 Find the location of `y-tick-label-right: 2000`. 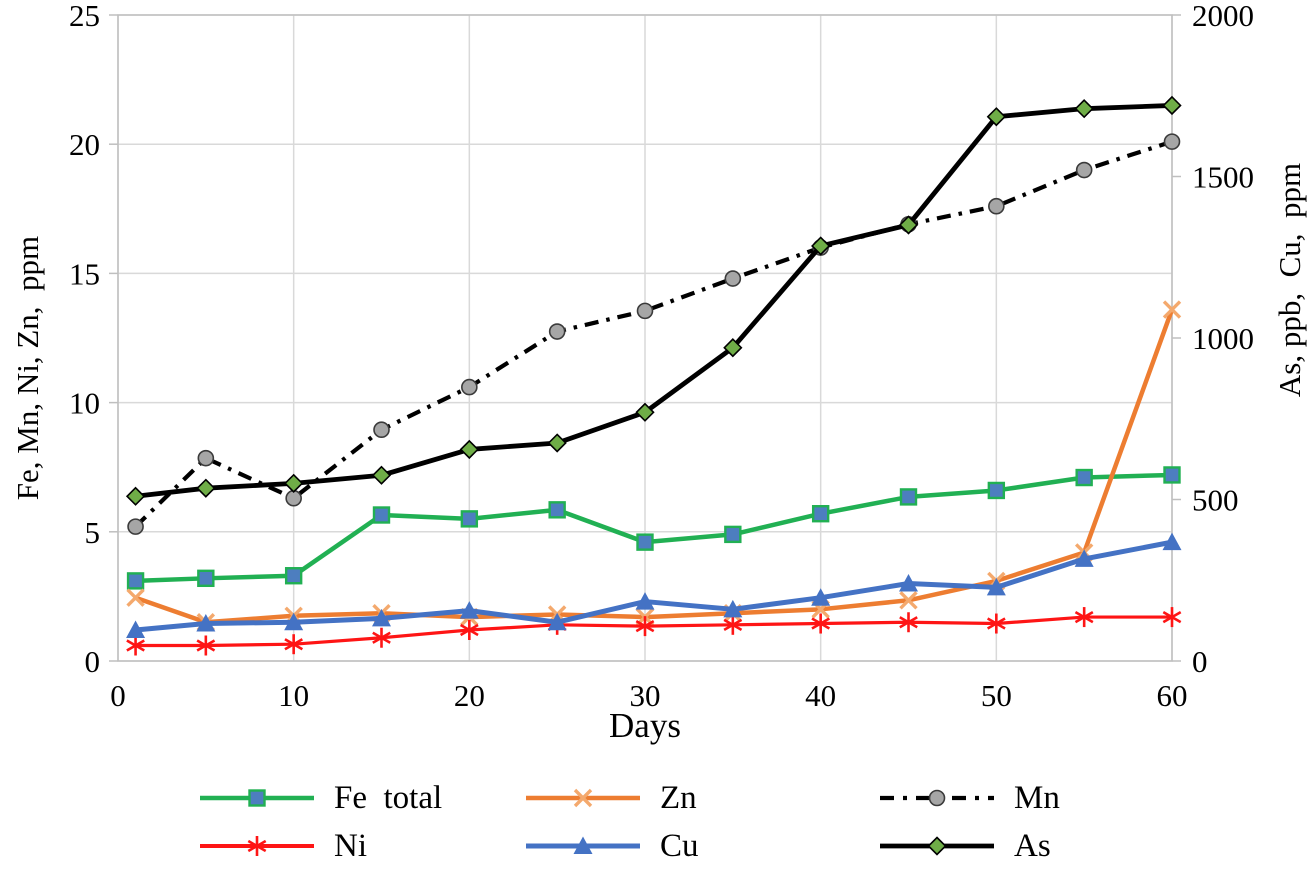

y-tick-label-right: 2000 is located at coordinates (1223, 16).